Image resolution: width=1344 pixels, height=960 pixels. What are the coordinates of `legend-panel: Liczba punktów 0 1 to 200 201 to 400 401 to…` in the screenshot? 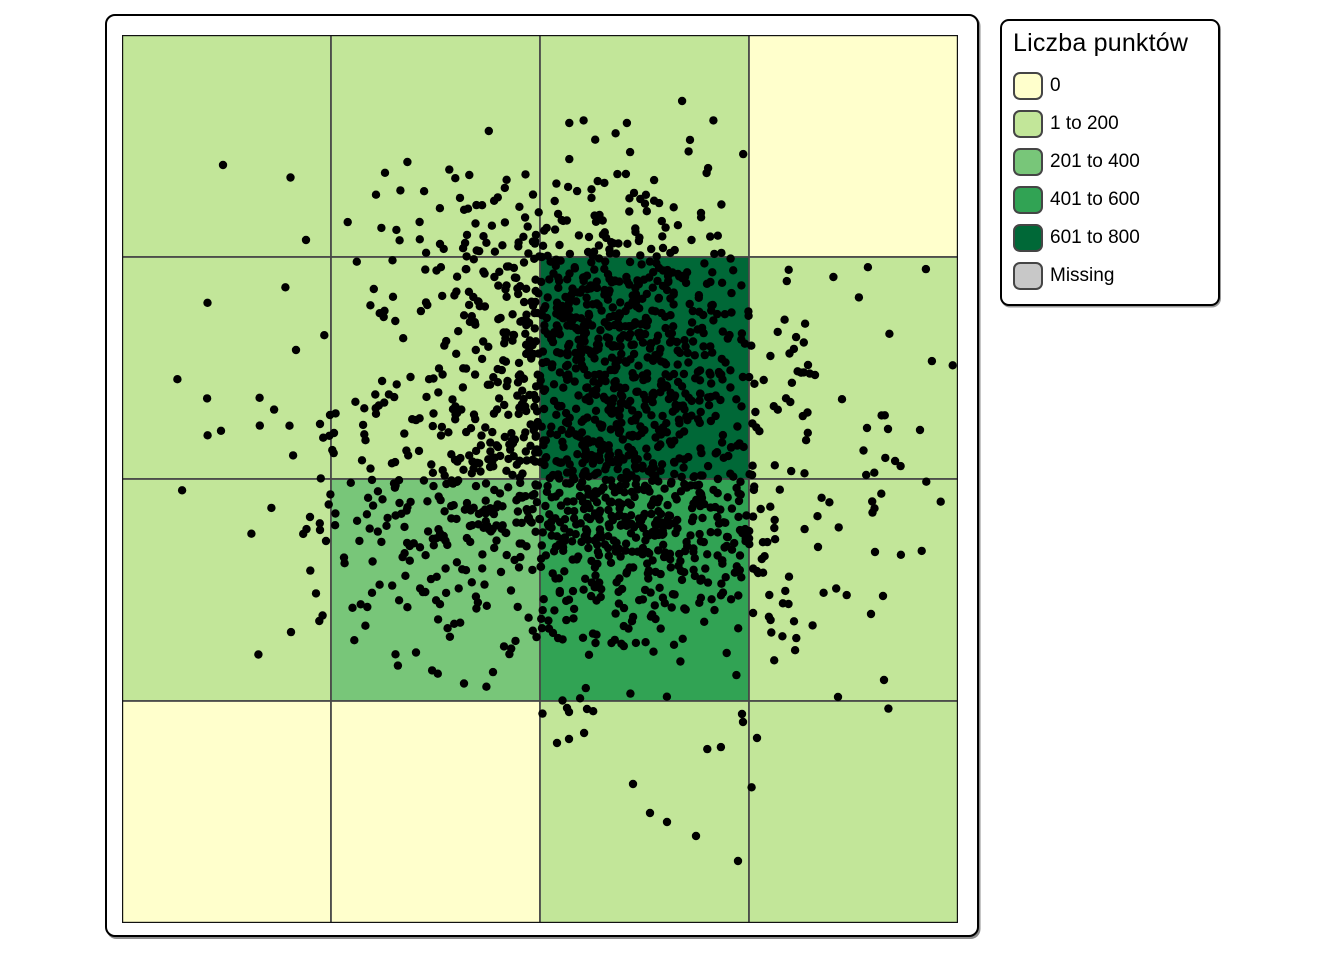 It's located at (1110, 162).